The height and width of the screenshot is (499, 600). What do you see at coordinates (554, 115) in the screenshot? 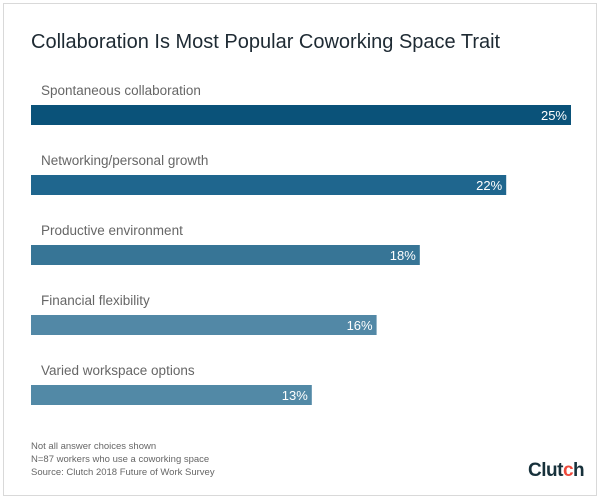
I see `data-label: 25%` at bounding box center [554, 115].